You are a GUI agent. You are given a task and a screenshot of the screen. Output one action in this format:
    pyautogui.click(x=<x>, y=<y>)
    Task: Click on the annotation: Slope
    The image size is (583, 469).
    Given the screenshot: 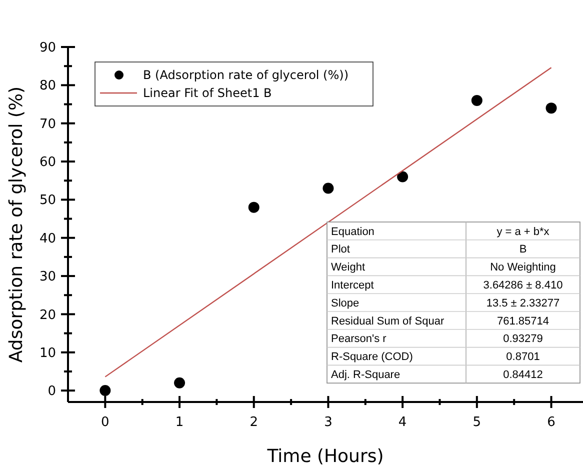 What is the action you would take?
    pyautogui.click(x=345, y=303)
    